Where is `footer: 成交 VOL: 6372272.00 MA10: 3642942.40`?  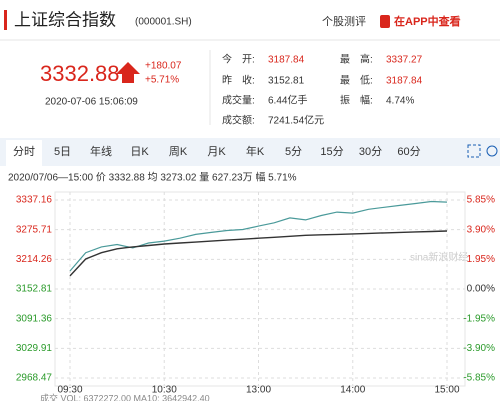
footer: 成交 VOL: 6372272.00 MA10: 3642942.40 is located at coordinates (125, 396).